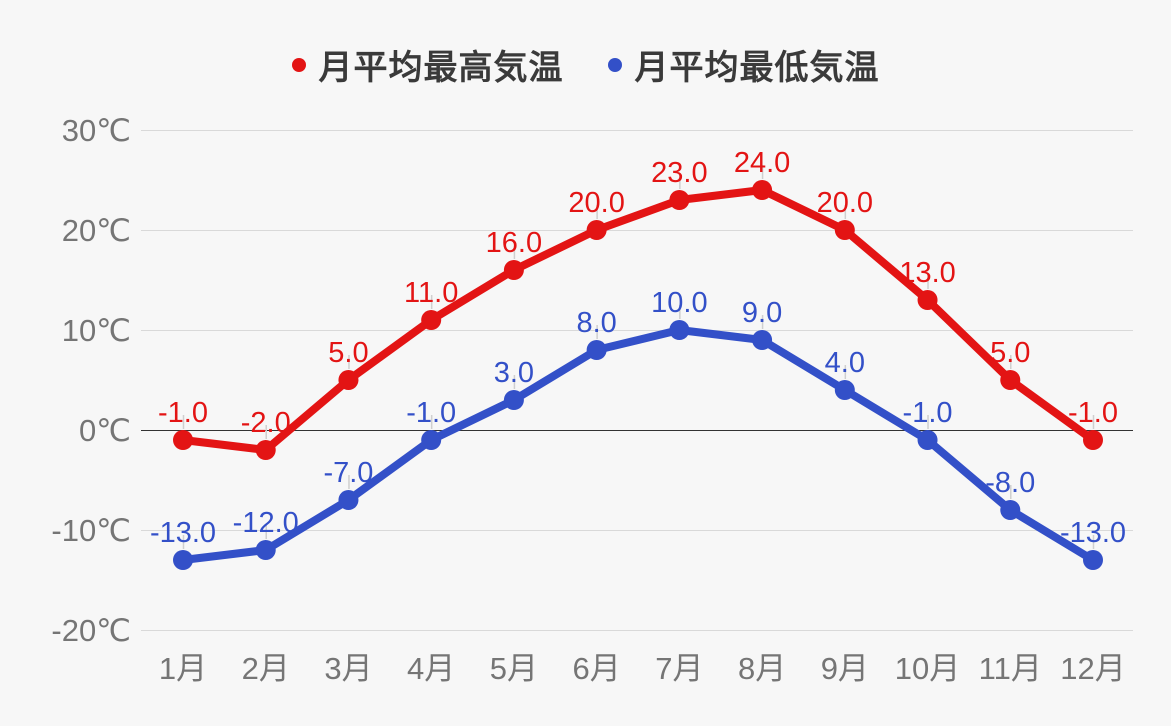 Image resolution: width=1171 pixels, height=726 pixels. Describe the element at coordinates (1010, 668) in the screenshot. I see `x-axis-month-label: 11月` at that location.